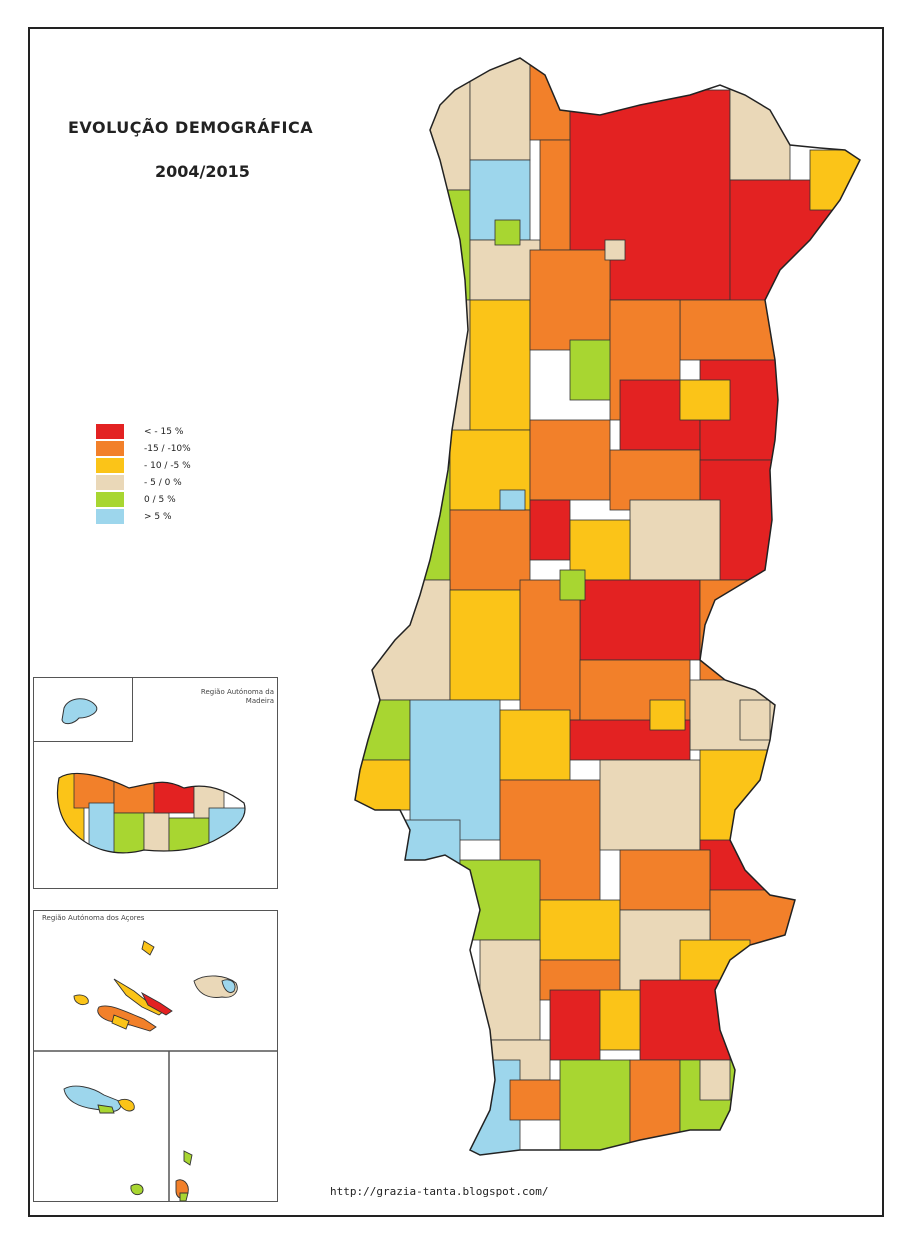 The height and width of the screenshot is (1239, 900). I want to click on madeira-inset-title: Região Autónoma da Madeira, so click(237, 696).